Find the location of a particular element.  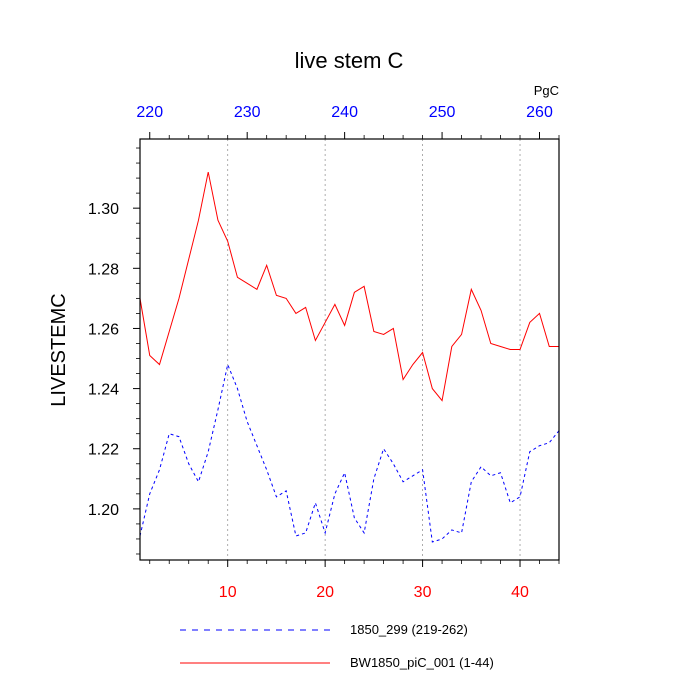

top-tick-label: 230 is located at coordinates (247, 112).